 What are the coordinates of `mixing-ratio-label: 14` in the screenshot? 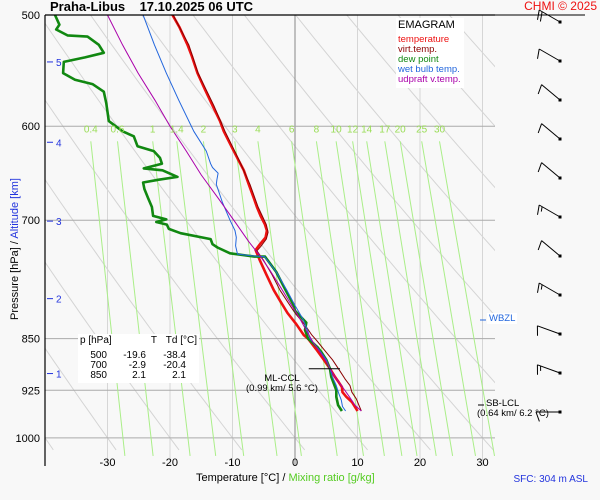 It's located at (367, 129).